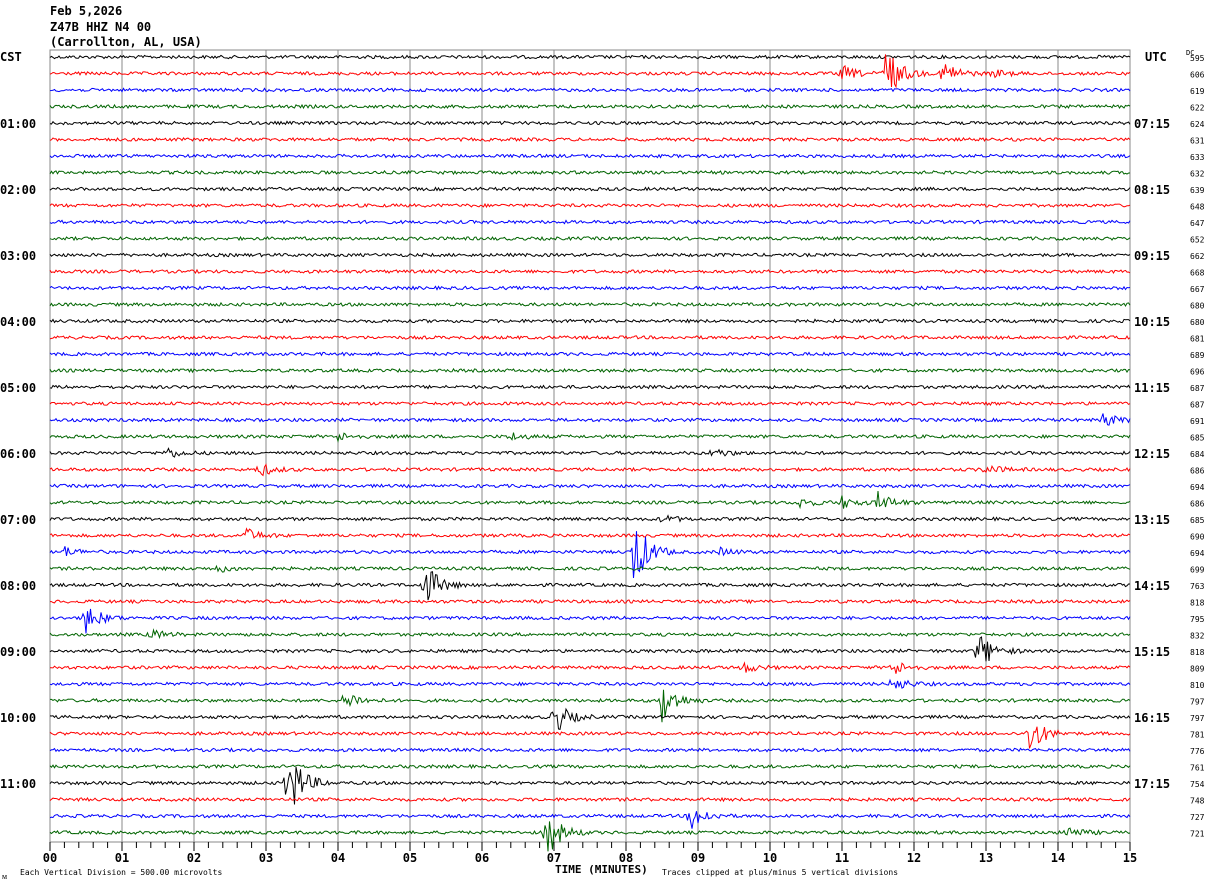 This screenshot has height=886, width=1210. I want to click on dc-offset-label: 648, so click(1197, 207).